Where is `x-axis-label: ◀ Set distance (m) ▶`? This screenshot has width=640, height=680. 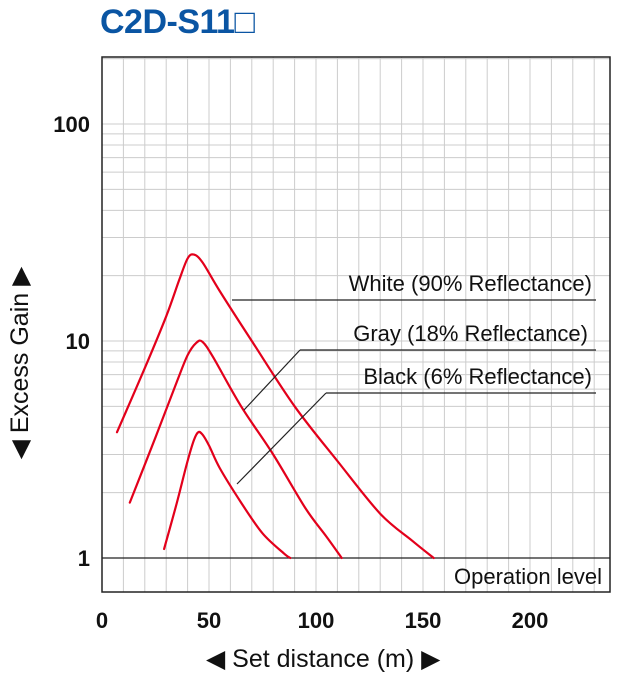
x-axis-label: ◀ Set distance (m) ▶ is located at coordinates (323, 659).